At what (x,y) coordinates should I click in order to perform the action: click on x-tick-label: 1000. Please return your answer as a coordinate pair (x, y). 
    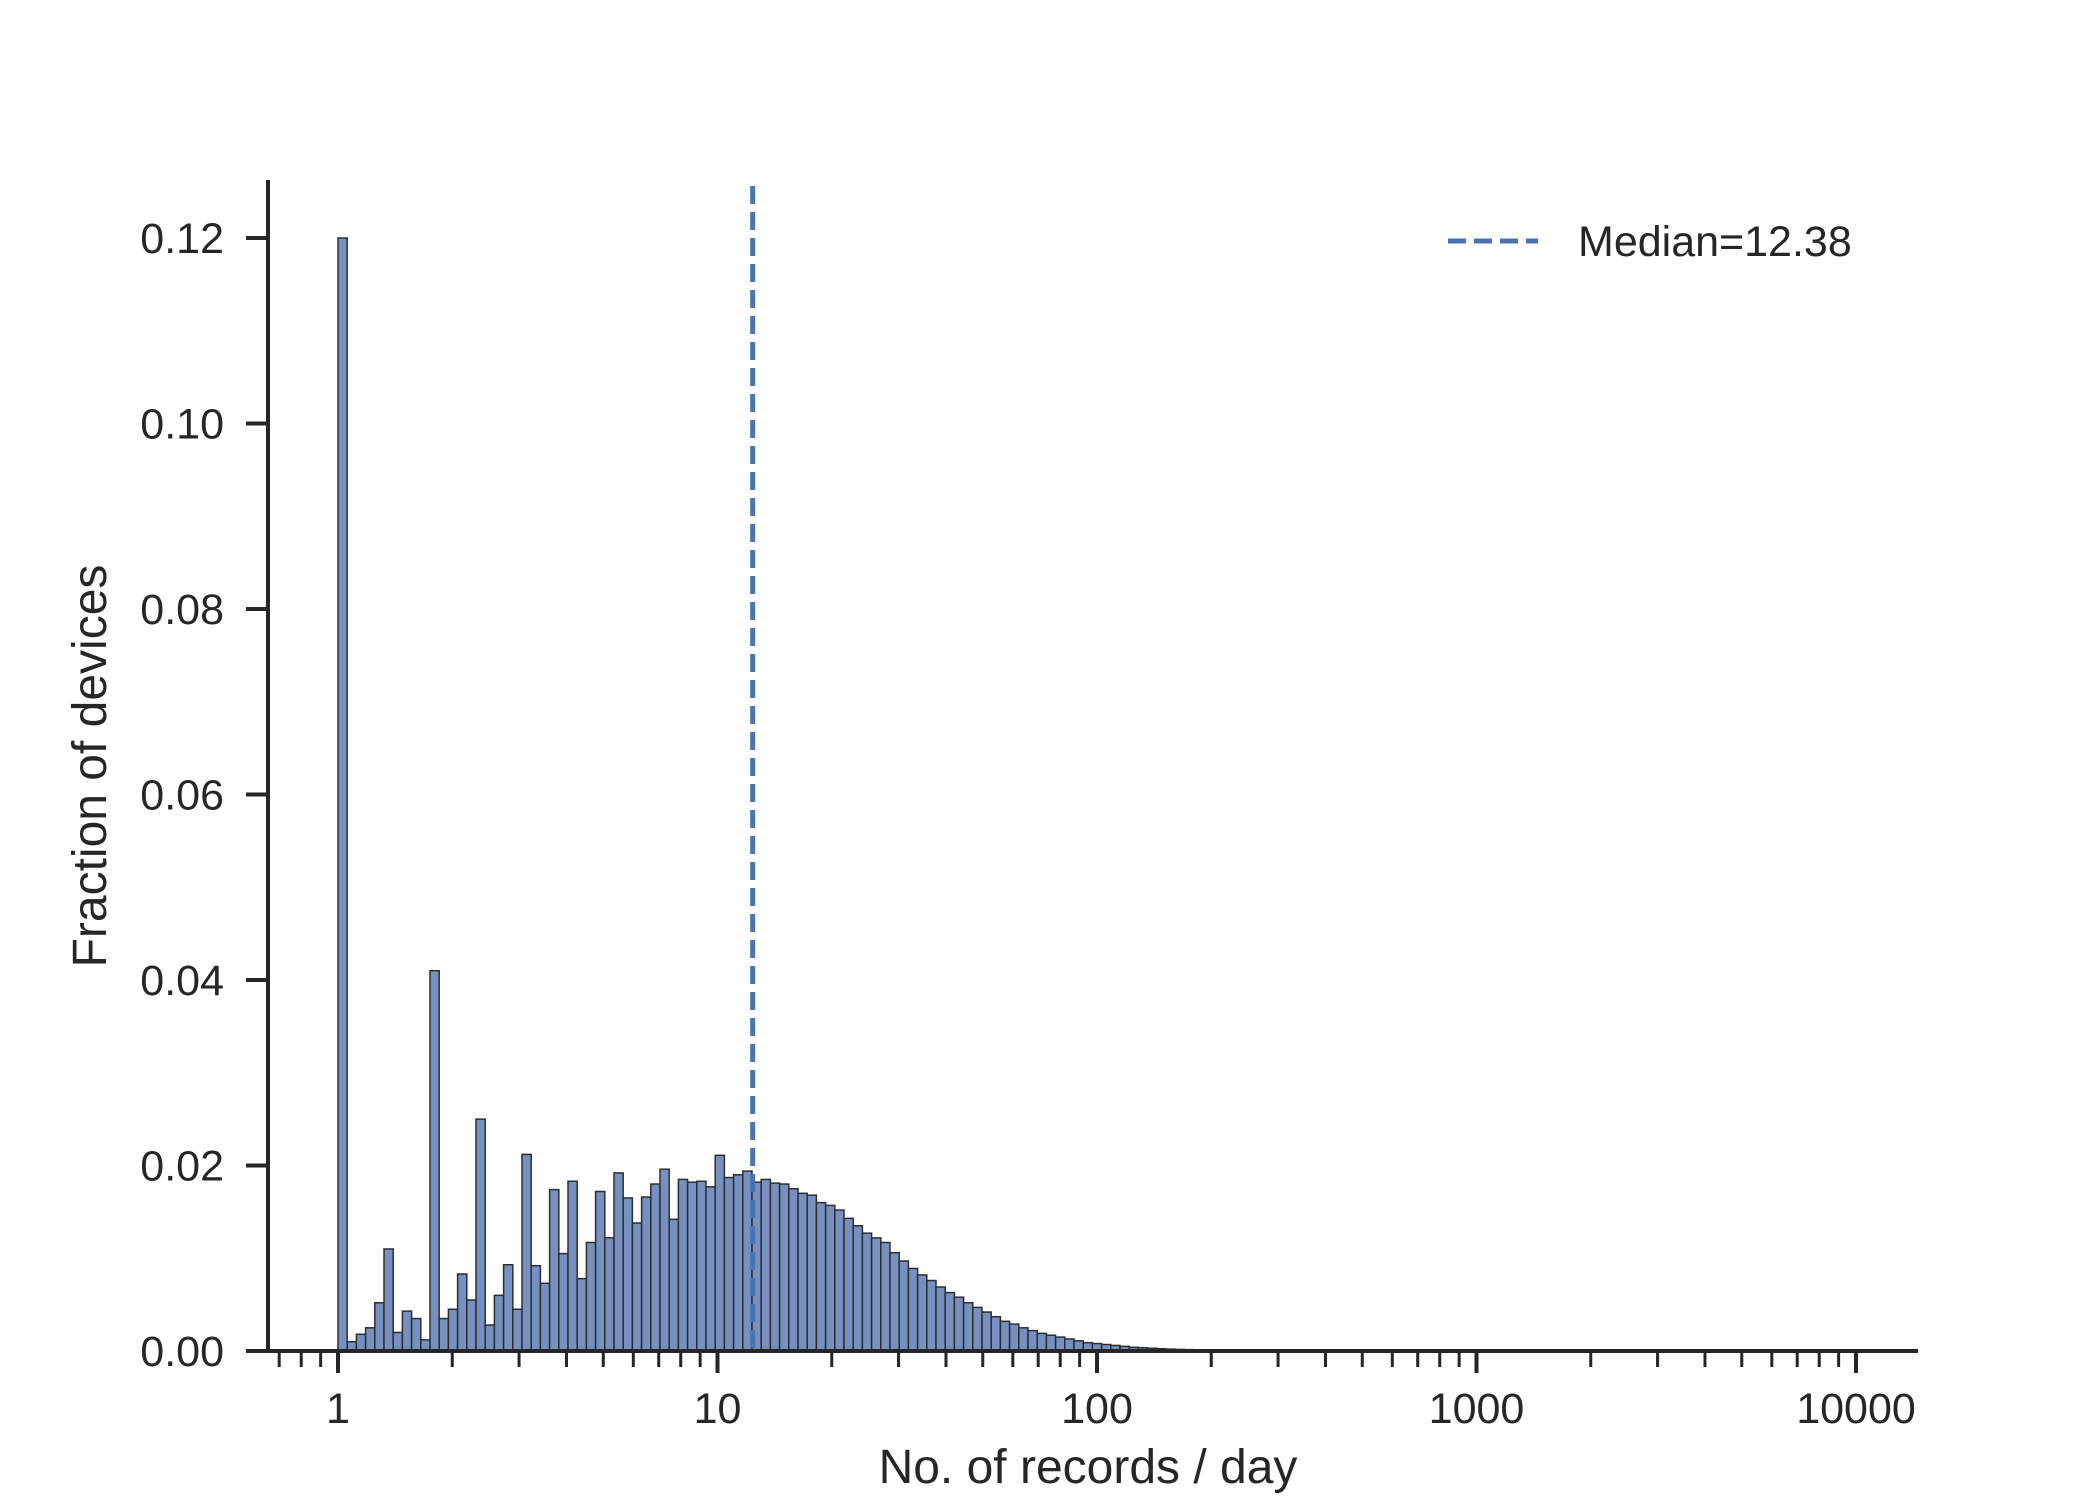
    Looking at the image, I should click on (1477, 1409).